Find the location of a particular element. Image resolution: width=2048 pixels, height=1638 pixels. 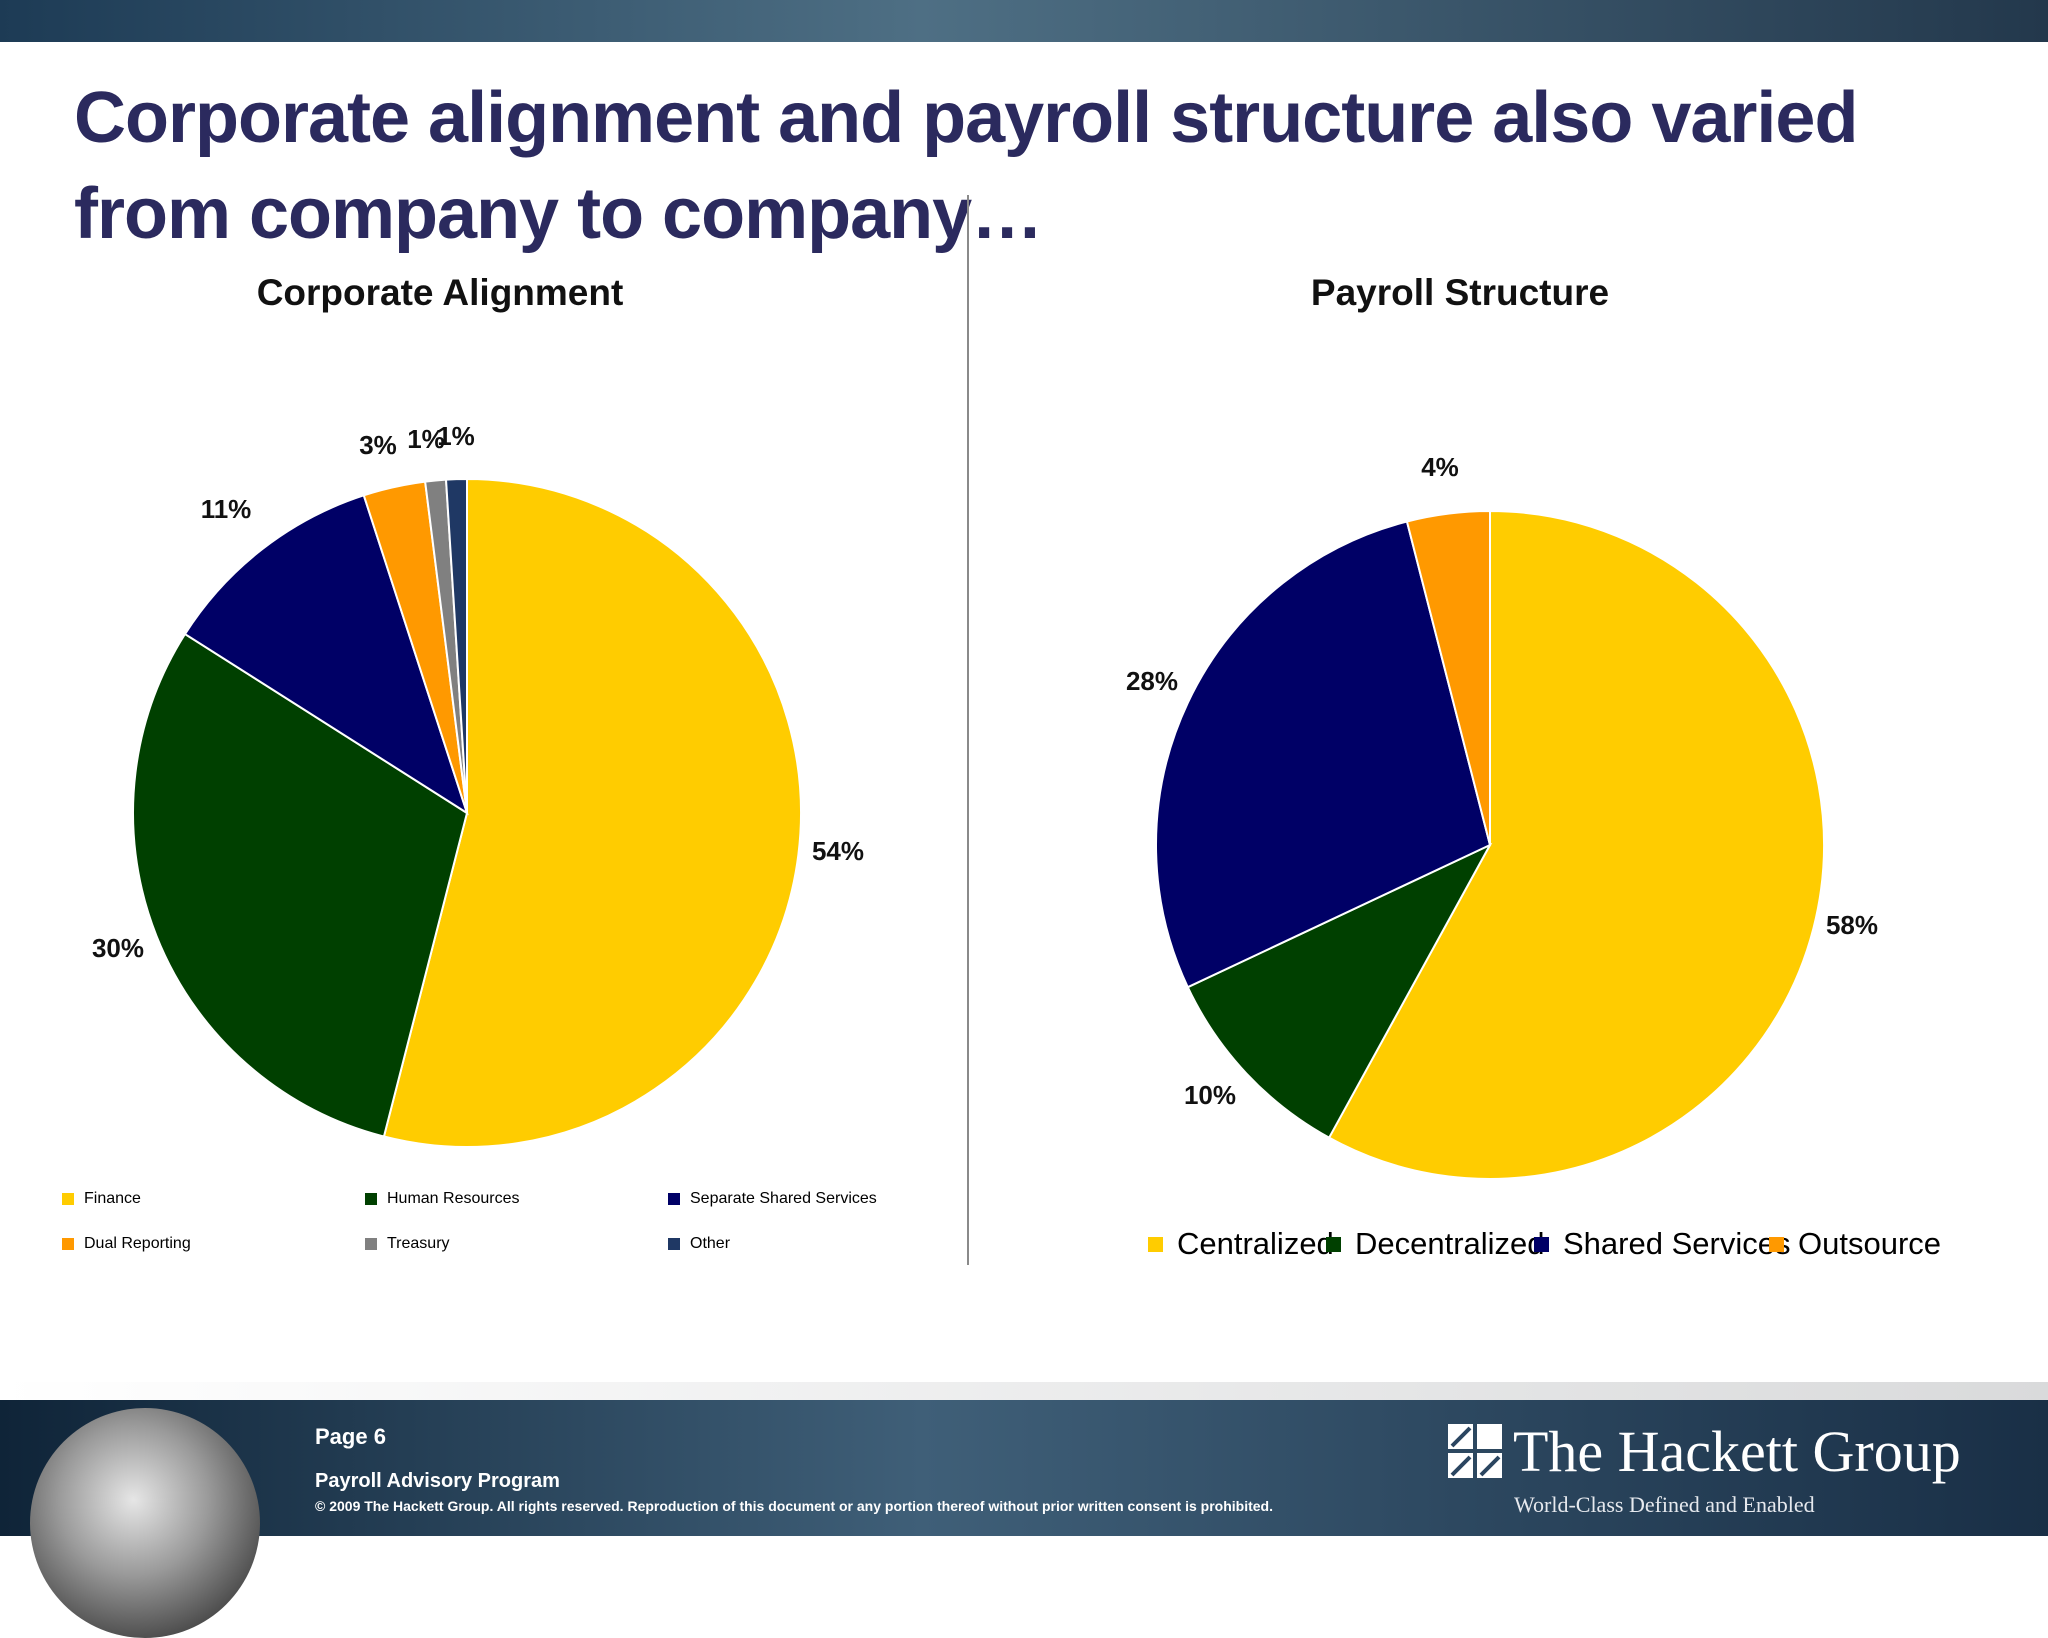

legend-label: Separate Shared Services is located at coordinates (783, 1198).